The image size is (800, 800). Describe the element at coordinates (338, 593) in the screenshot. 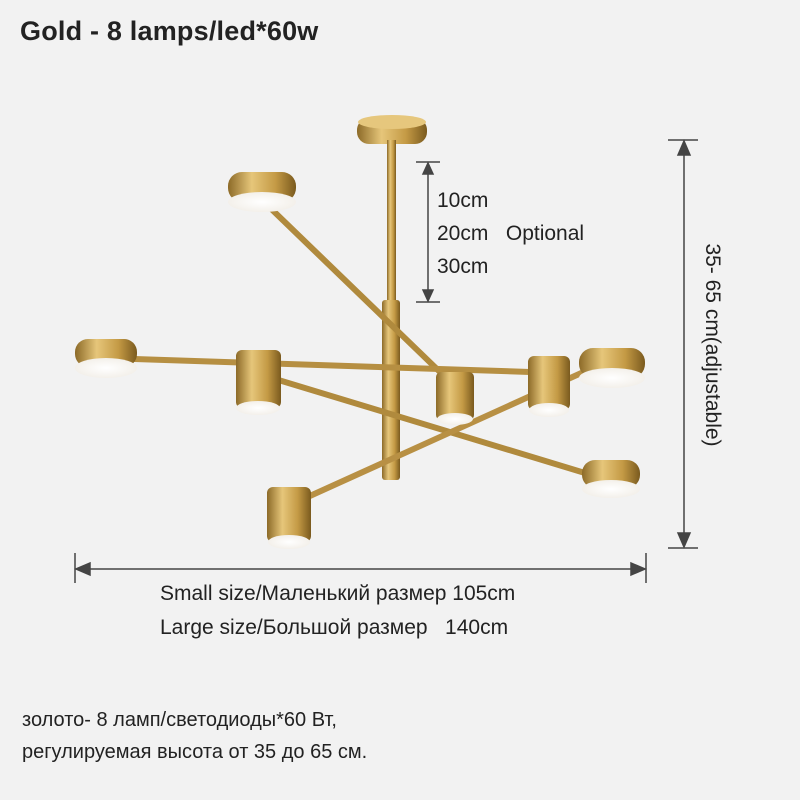

I see `small-size-label: Small size/Маленький размер 105cm` at that location.